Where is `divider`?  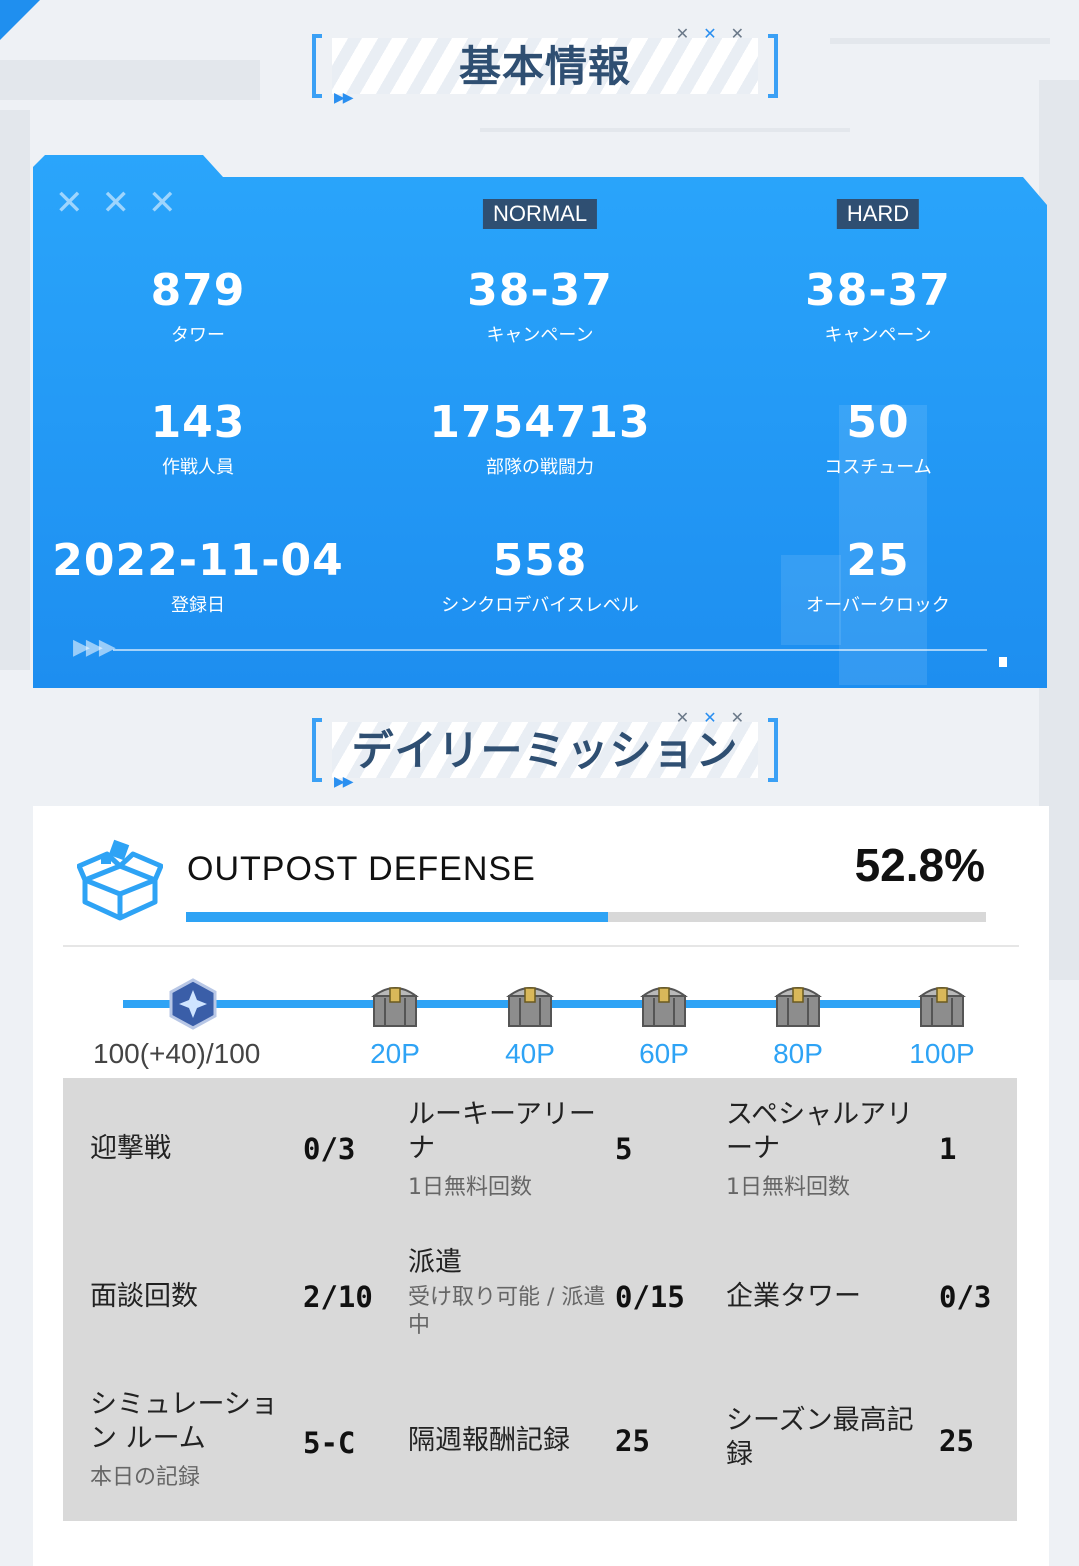 divider is located at coordinates (541, 946).